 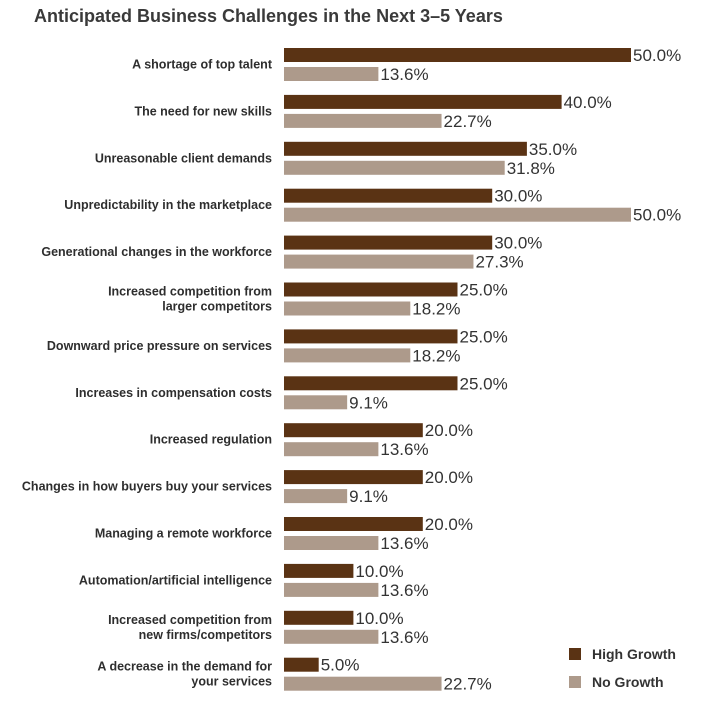 I want to click on category-label: The need for new skills, so click(x=203, y=111).